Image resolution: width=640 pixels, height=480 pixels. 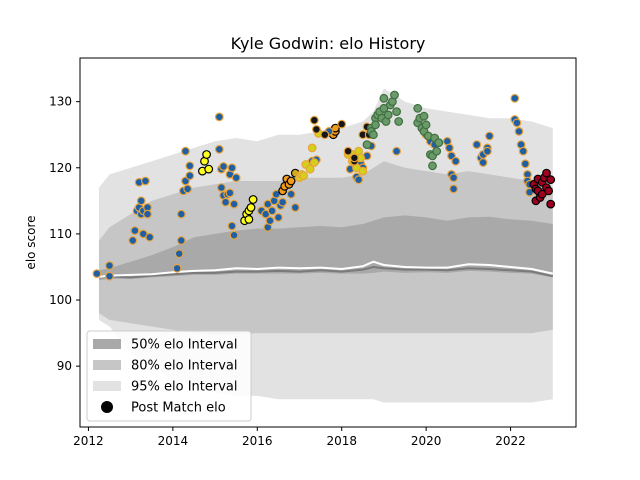 What do you see at coordinates (184, 366) in the screenshot?
I see `legend-label: 80% elo Interval` at bounding box center [184, 366].